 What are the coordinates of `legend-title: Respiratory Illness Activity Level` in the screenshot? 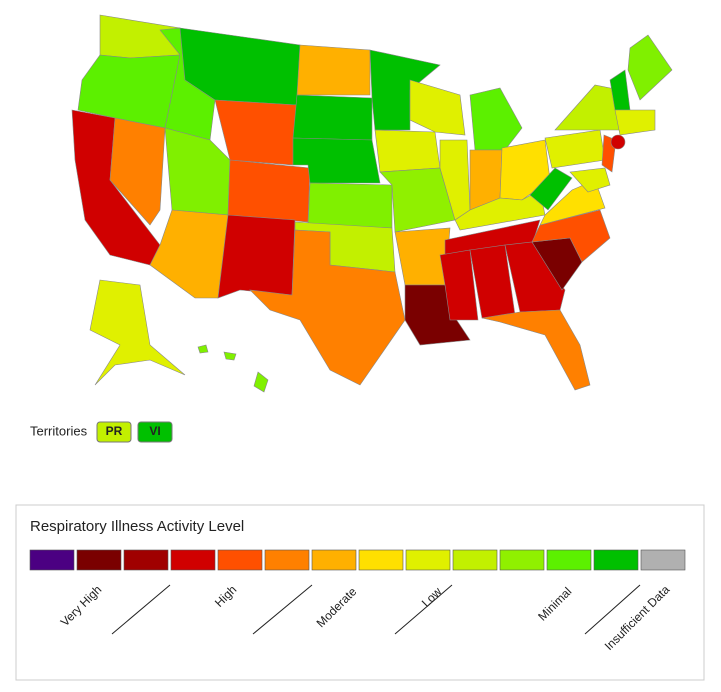 It's located at (137, 526).